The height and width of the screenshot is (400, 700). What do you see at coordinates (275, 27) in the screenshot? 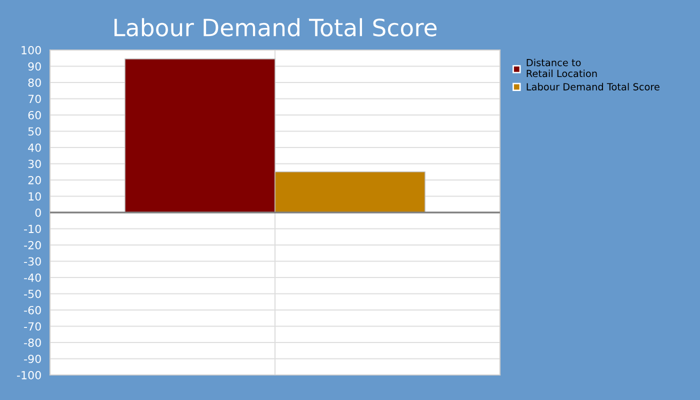
I see `chart-title: Labour Demand Total Score` at bounding box center [275, 27].